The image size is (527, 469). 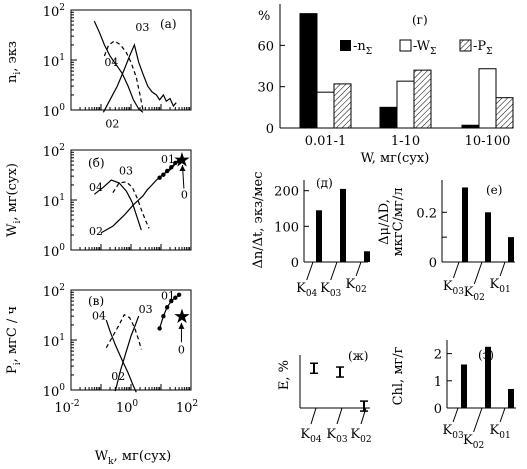 What do you see at coordinates (424, 48) in the screenshot?
I see `legend-label-w: -WΣ` at bounding box center [424, 48].